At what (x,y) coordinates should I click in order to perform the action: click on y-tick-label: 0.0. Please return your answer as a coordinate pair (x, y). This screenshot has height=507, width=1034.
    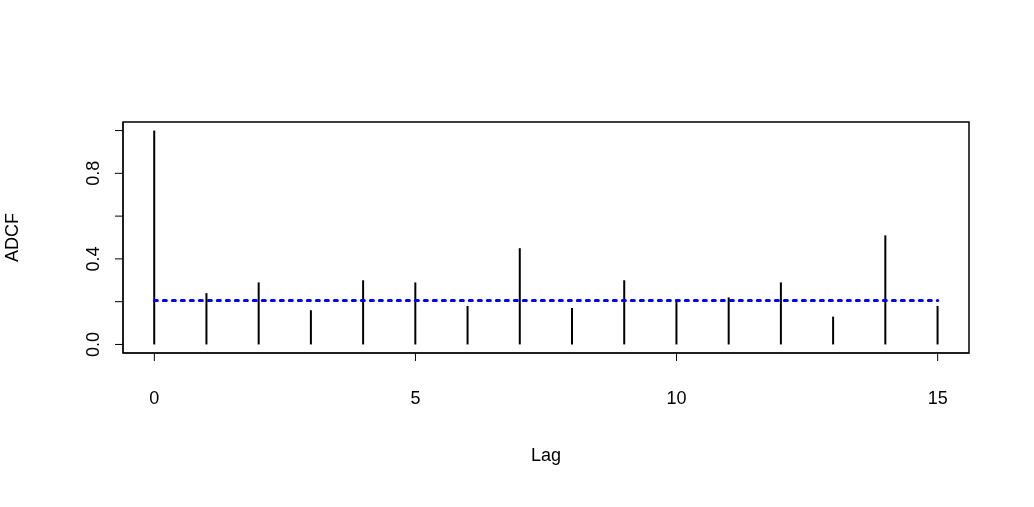
    Looking at the image, I should click on (93, 344).